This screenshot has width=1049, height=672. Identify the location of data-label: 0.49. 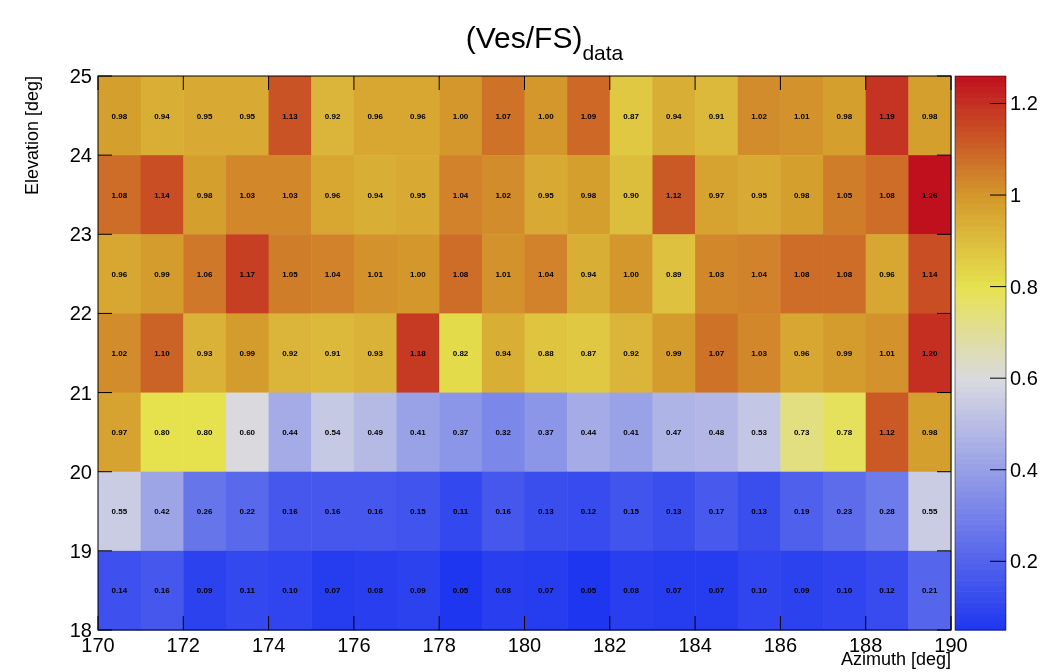
(375, 433).